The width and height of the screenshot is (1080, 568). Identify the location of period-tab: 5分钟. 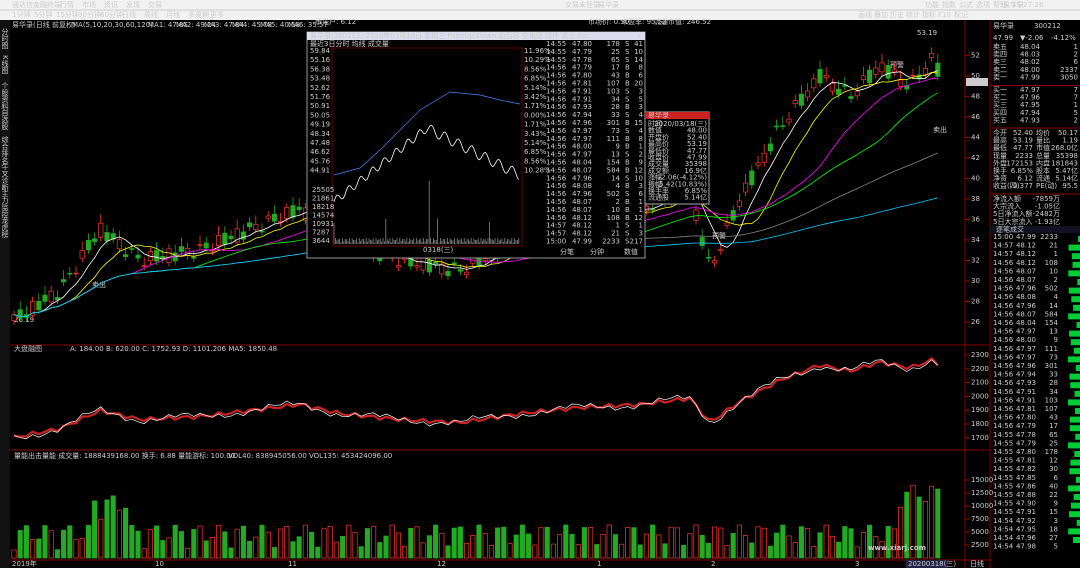
(43, 14).